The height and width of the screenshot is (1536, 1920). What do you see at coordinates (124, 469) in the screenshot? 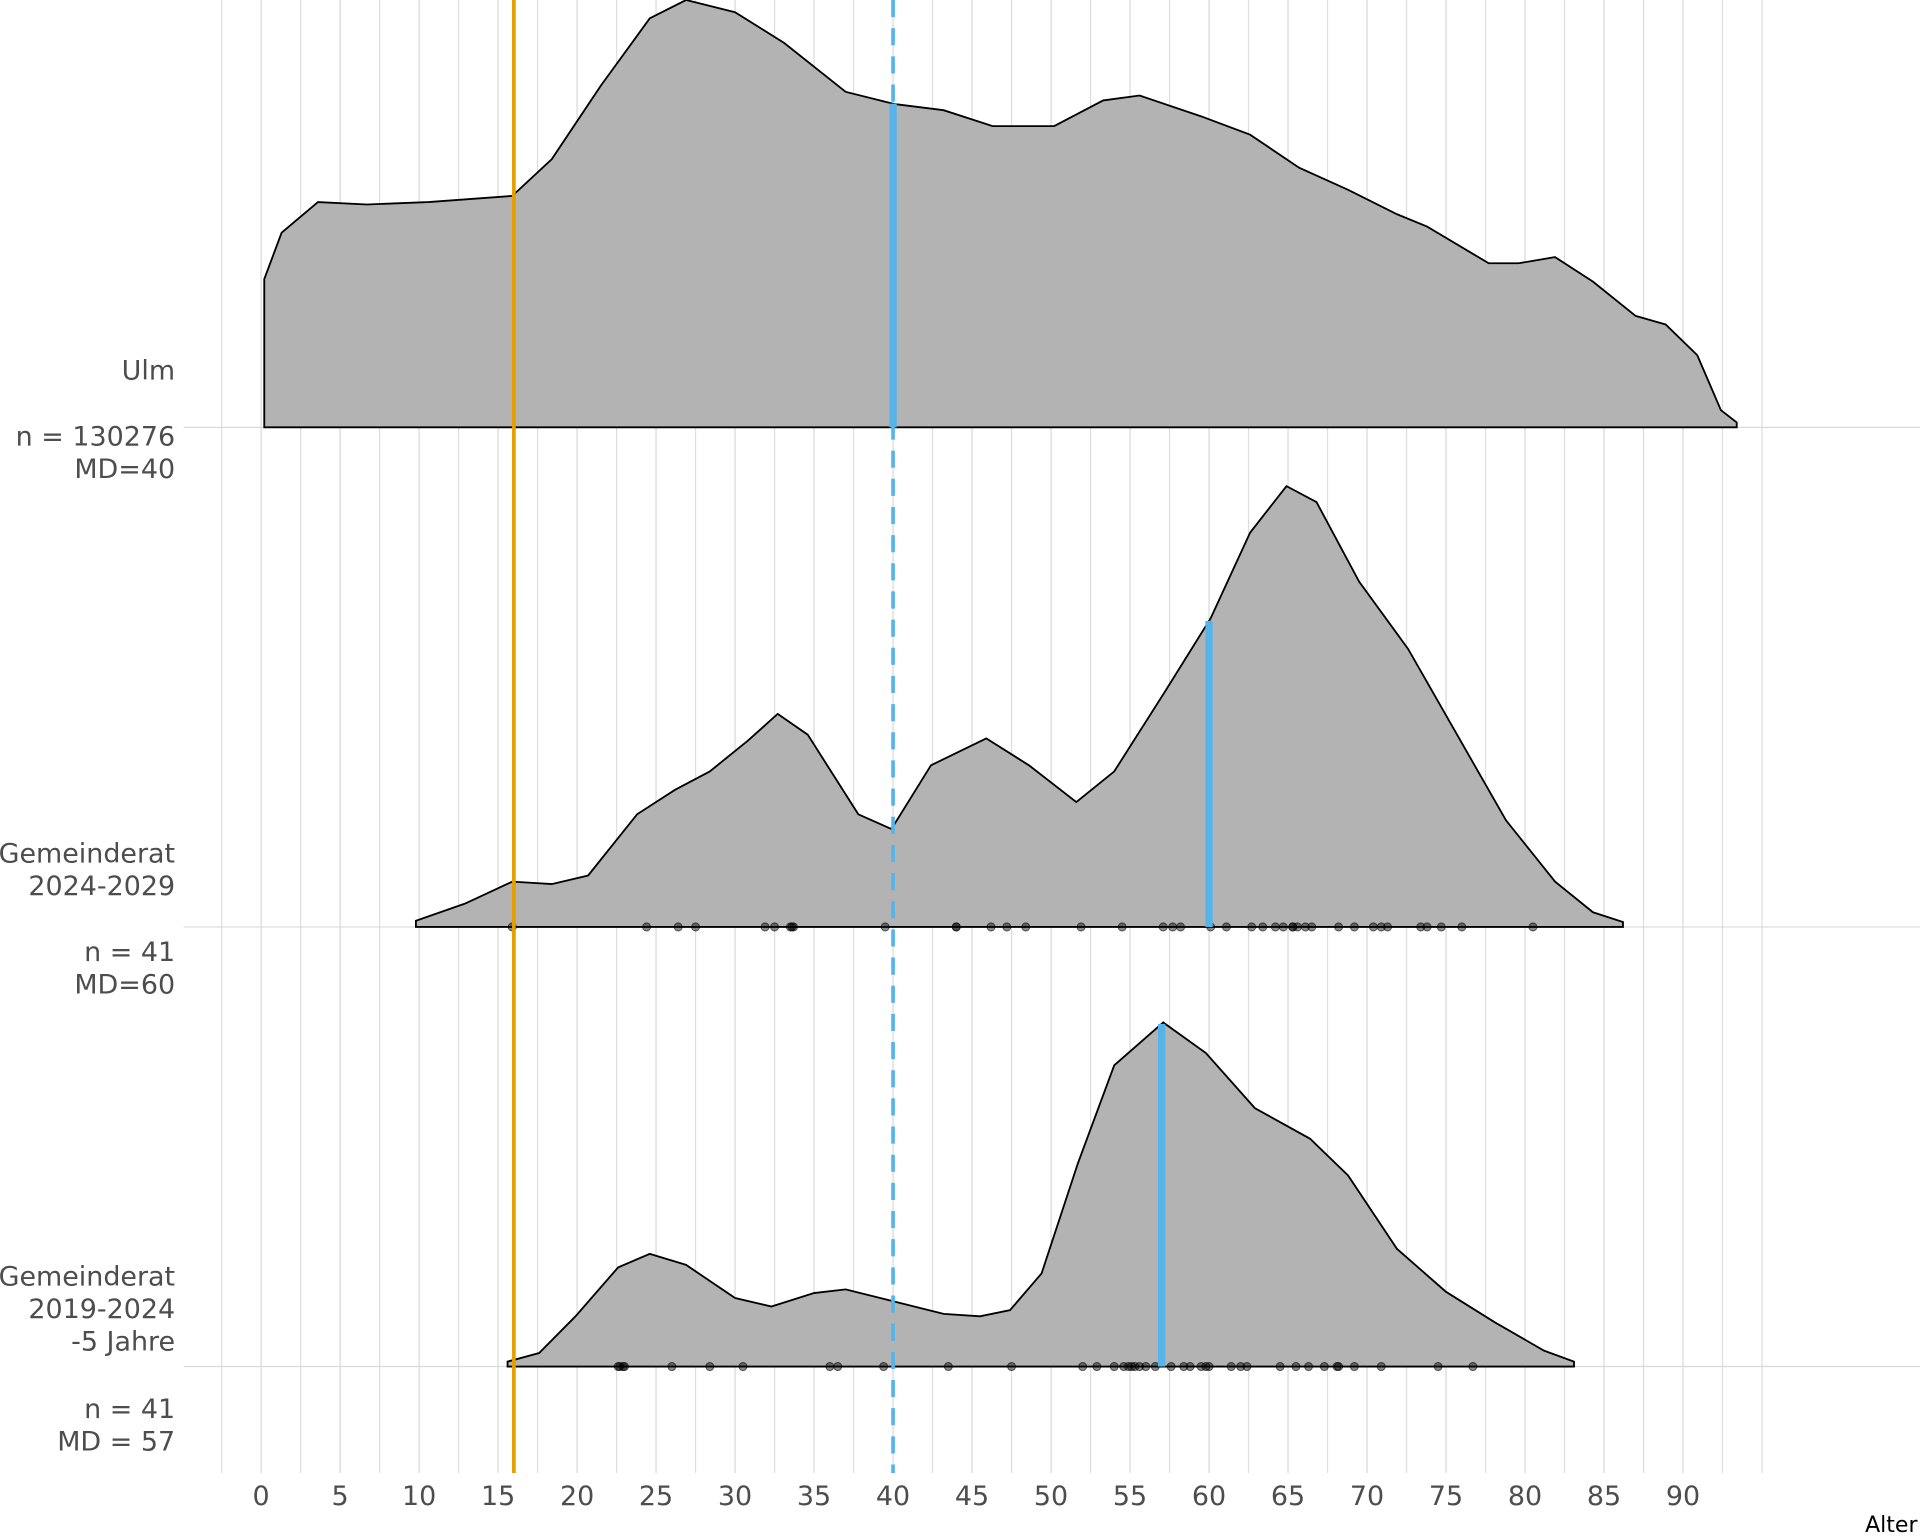
I see `group-stats: MD=40` at bounding box center [124, 469].